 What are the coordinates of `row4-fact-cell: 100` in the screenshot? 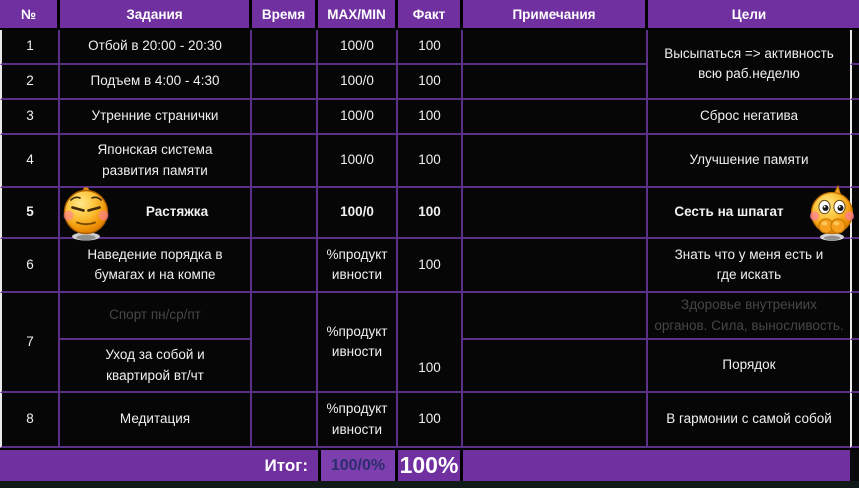 It's located at (430, 161).